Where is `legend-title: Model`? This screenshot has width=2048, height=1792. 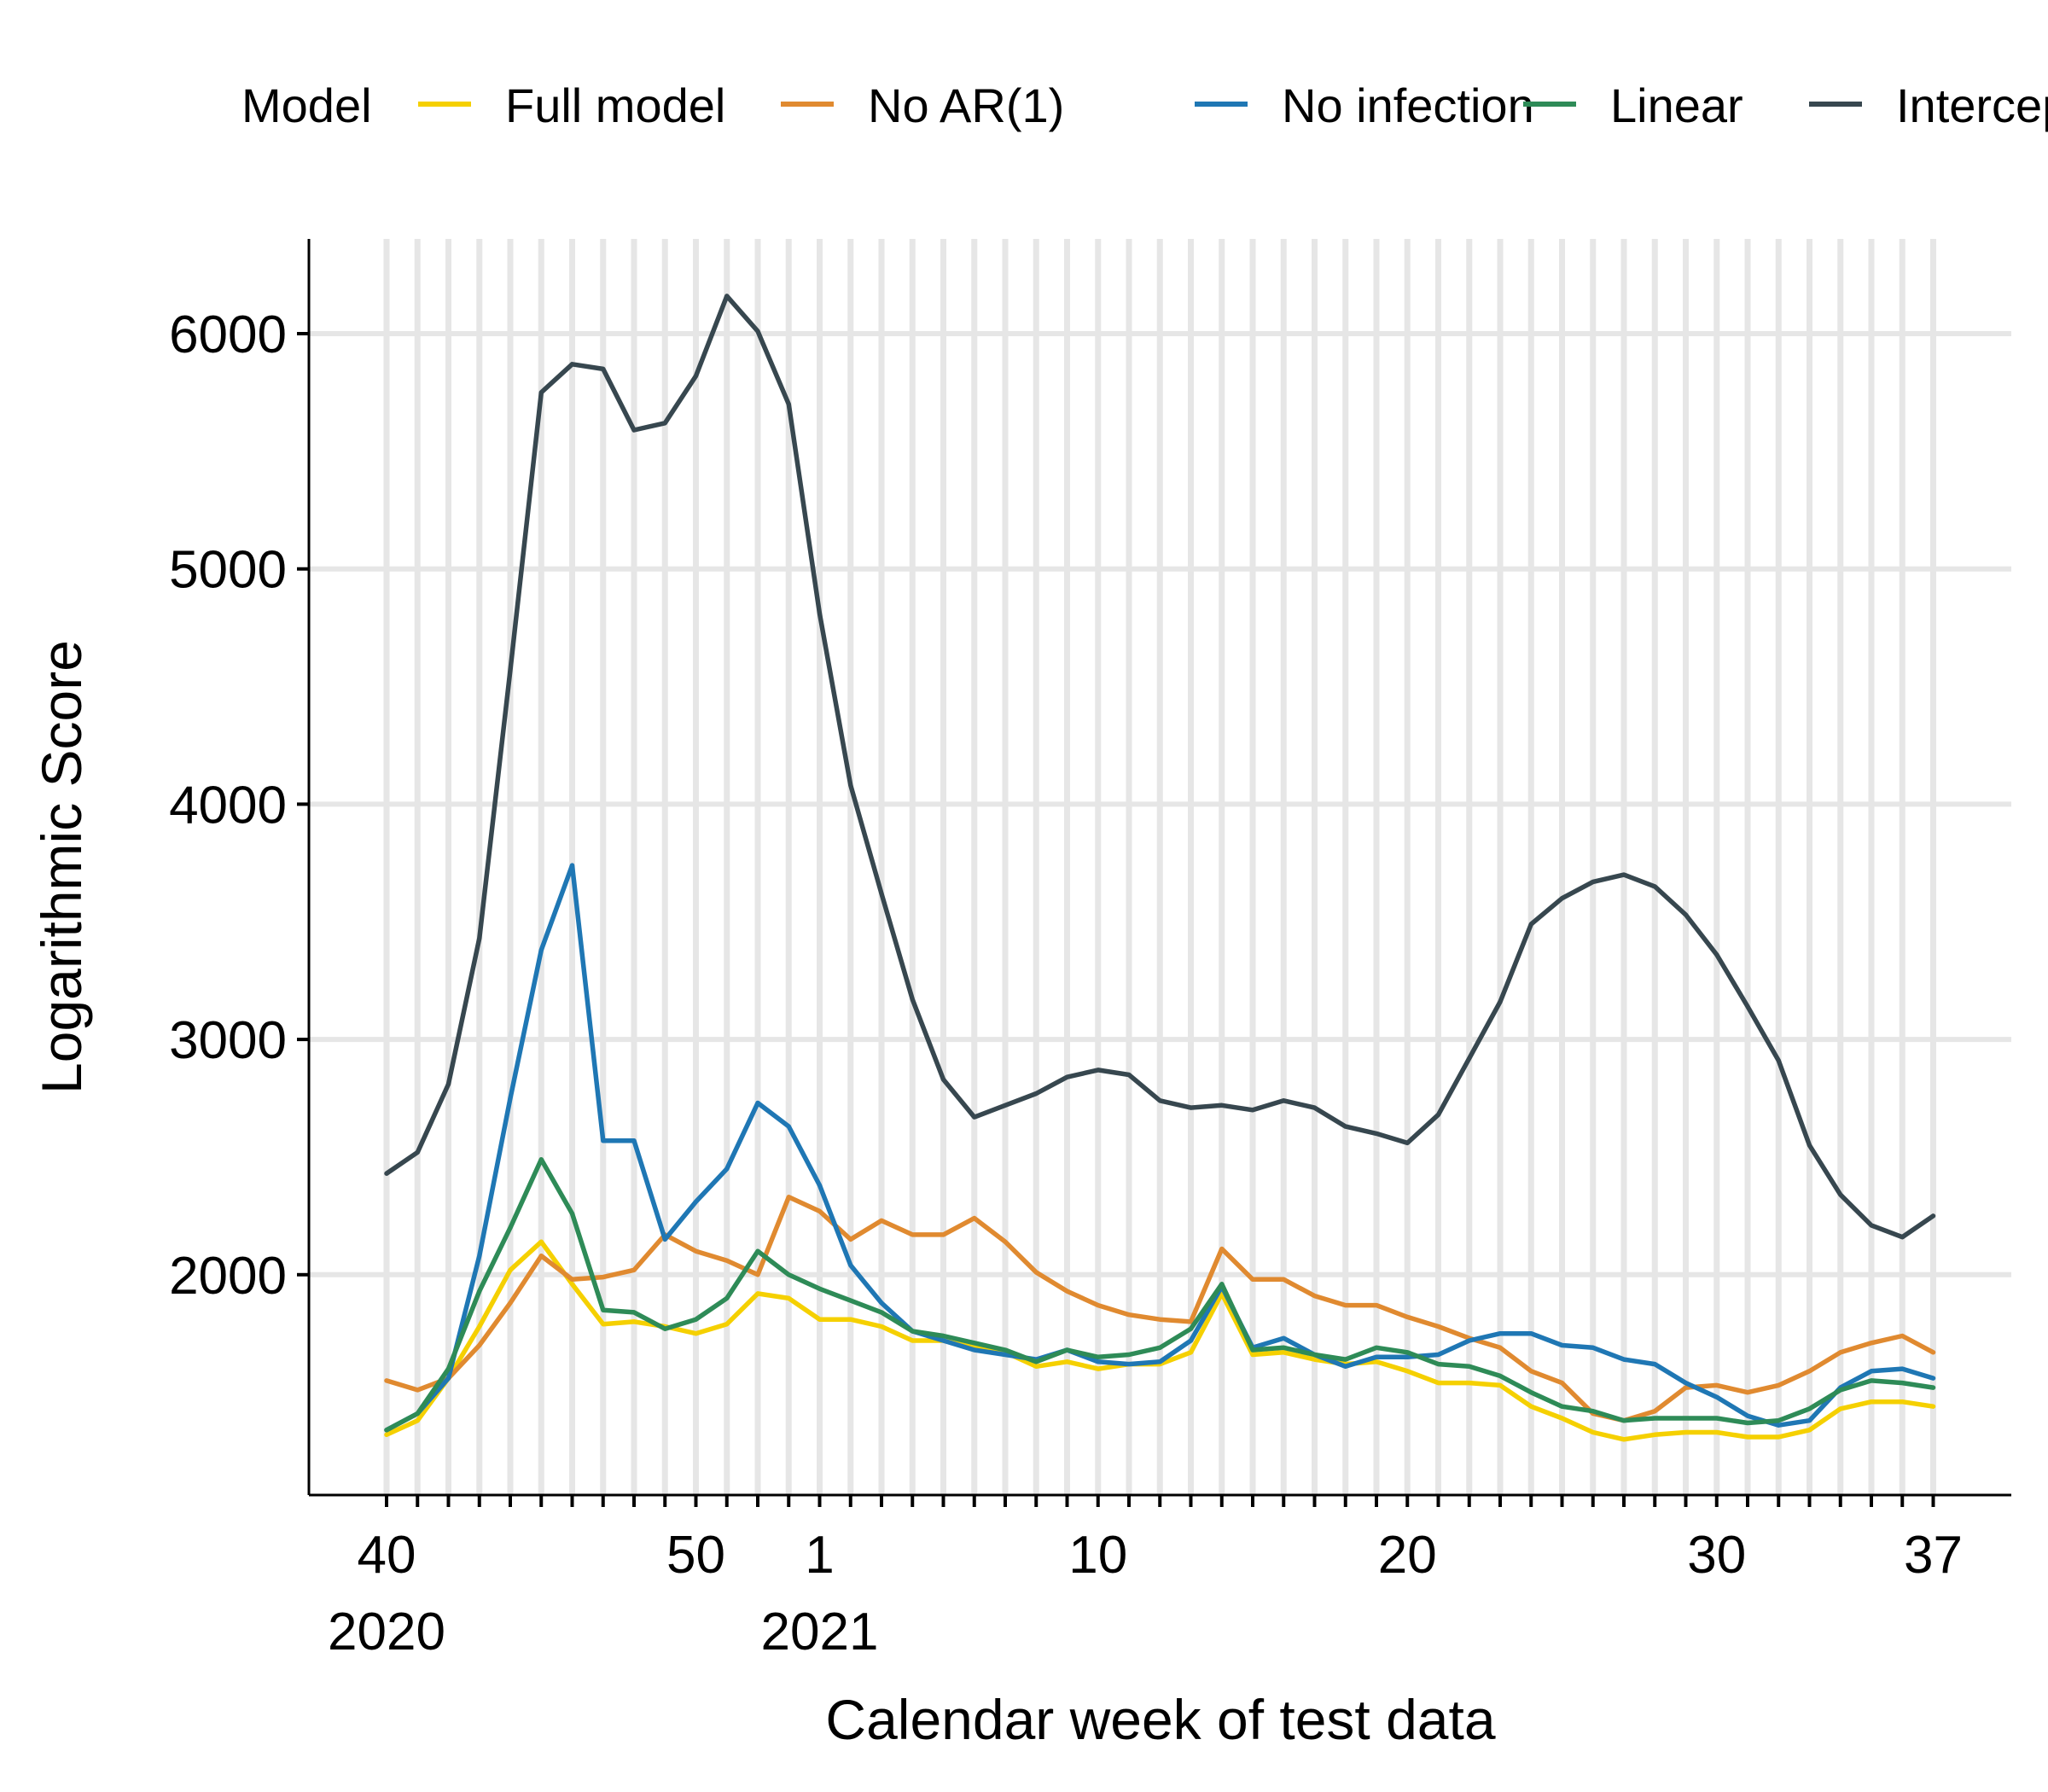
legend-title: Model is located at coordinates (306, 105).